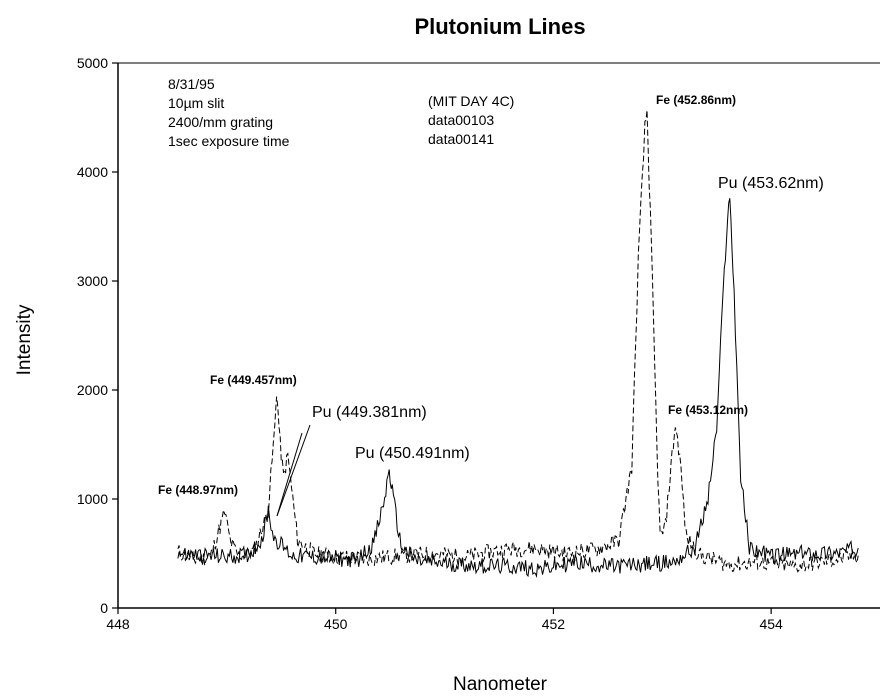  What do you see at coordinates (198, 490) in the screenshot?
I see `peak-annotation-label: Fe (448.97nm)` at bounding box center [198, 490].